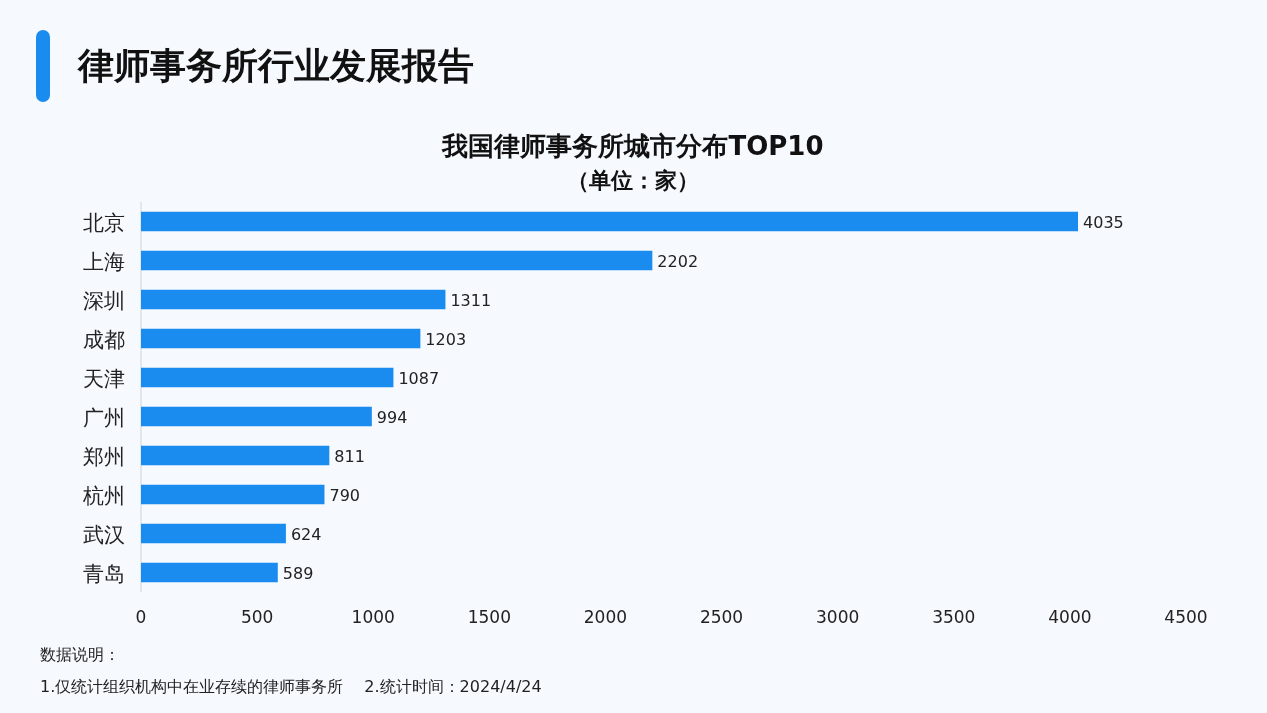 Image resolution: width=1267 pixels, height=713 pixels. I want to click on x-tick-label: 3000, so click(838, 617).